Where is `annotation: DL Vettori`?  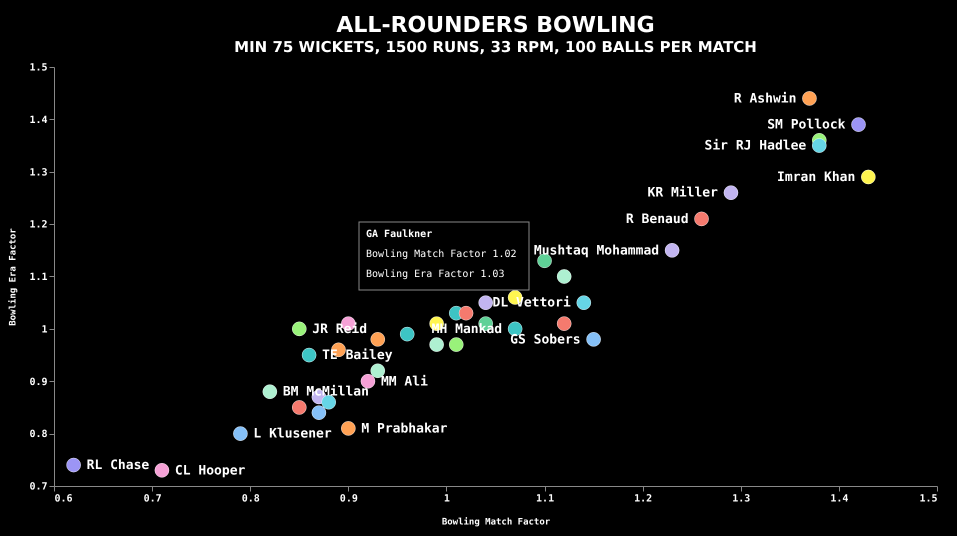
annotation: DL Vettori is located at coordinates (531, 303).